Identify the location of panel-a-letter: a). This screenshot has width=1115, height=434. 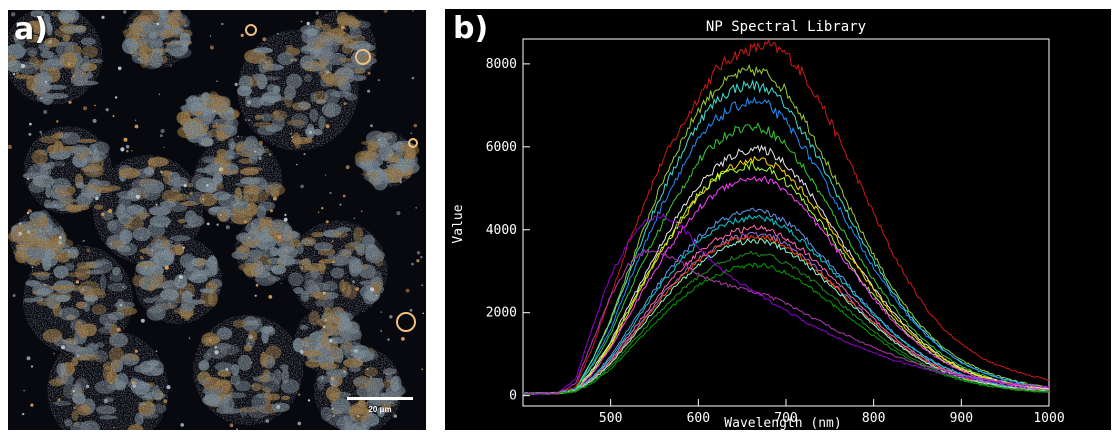
(31, 29).